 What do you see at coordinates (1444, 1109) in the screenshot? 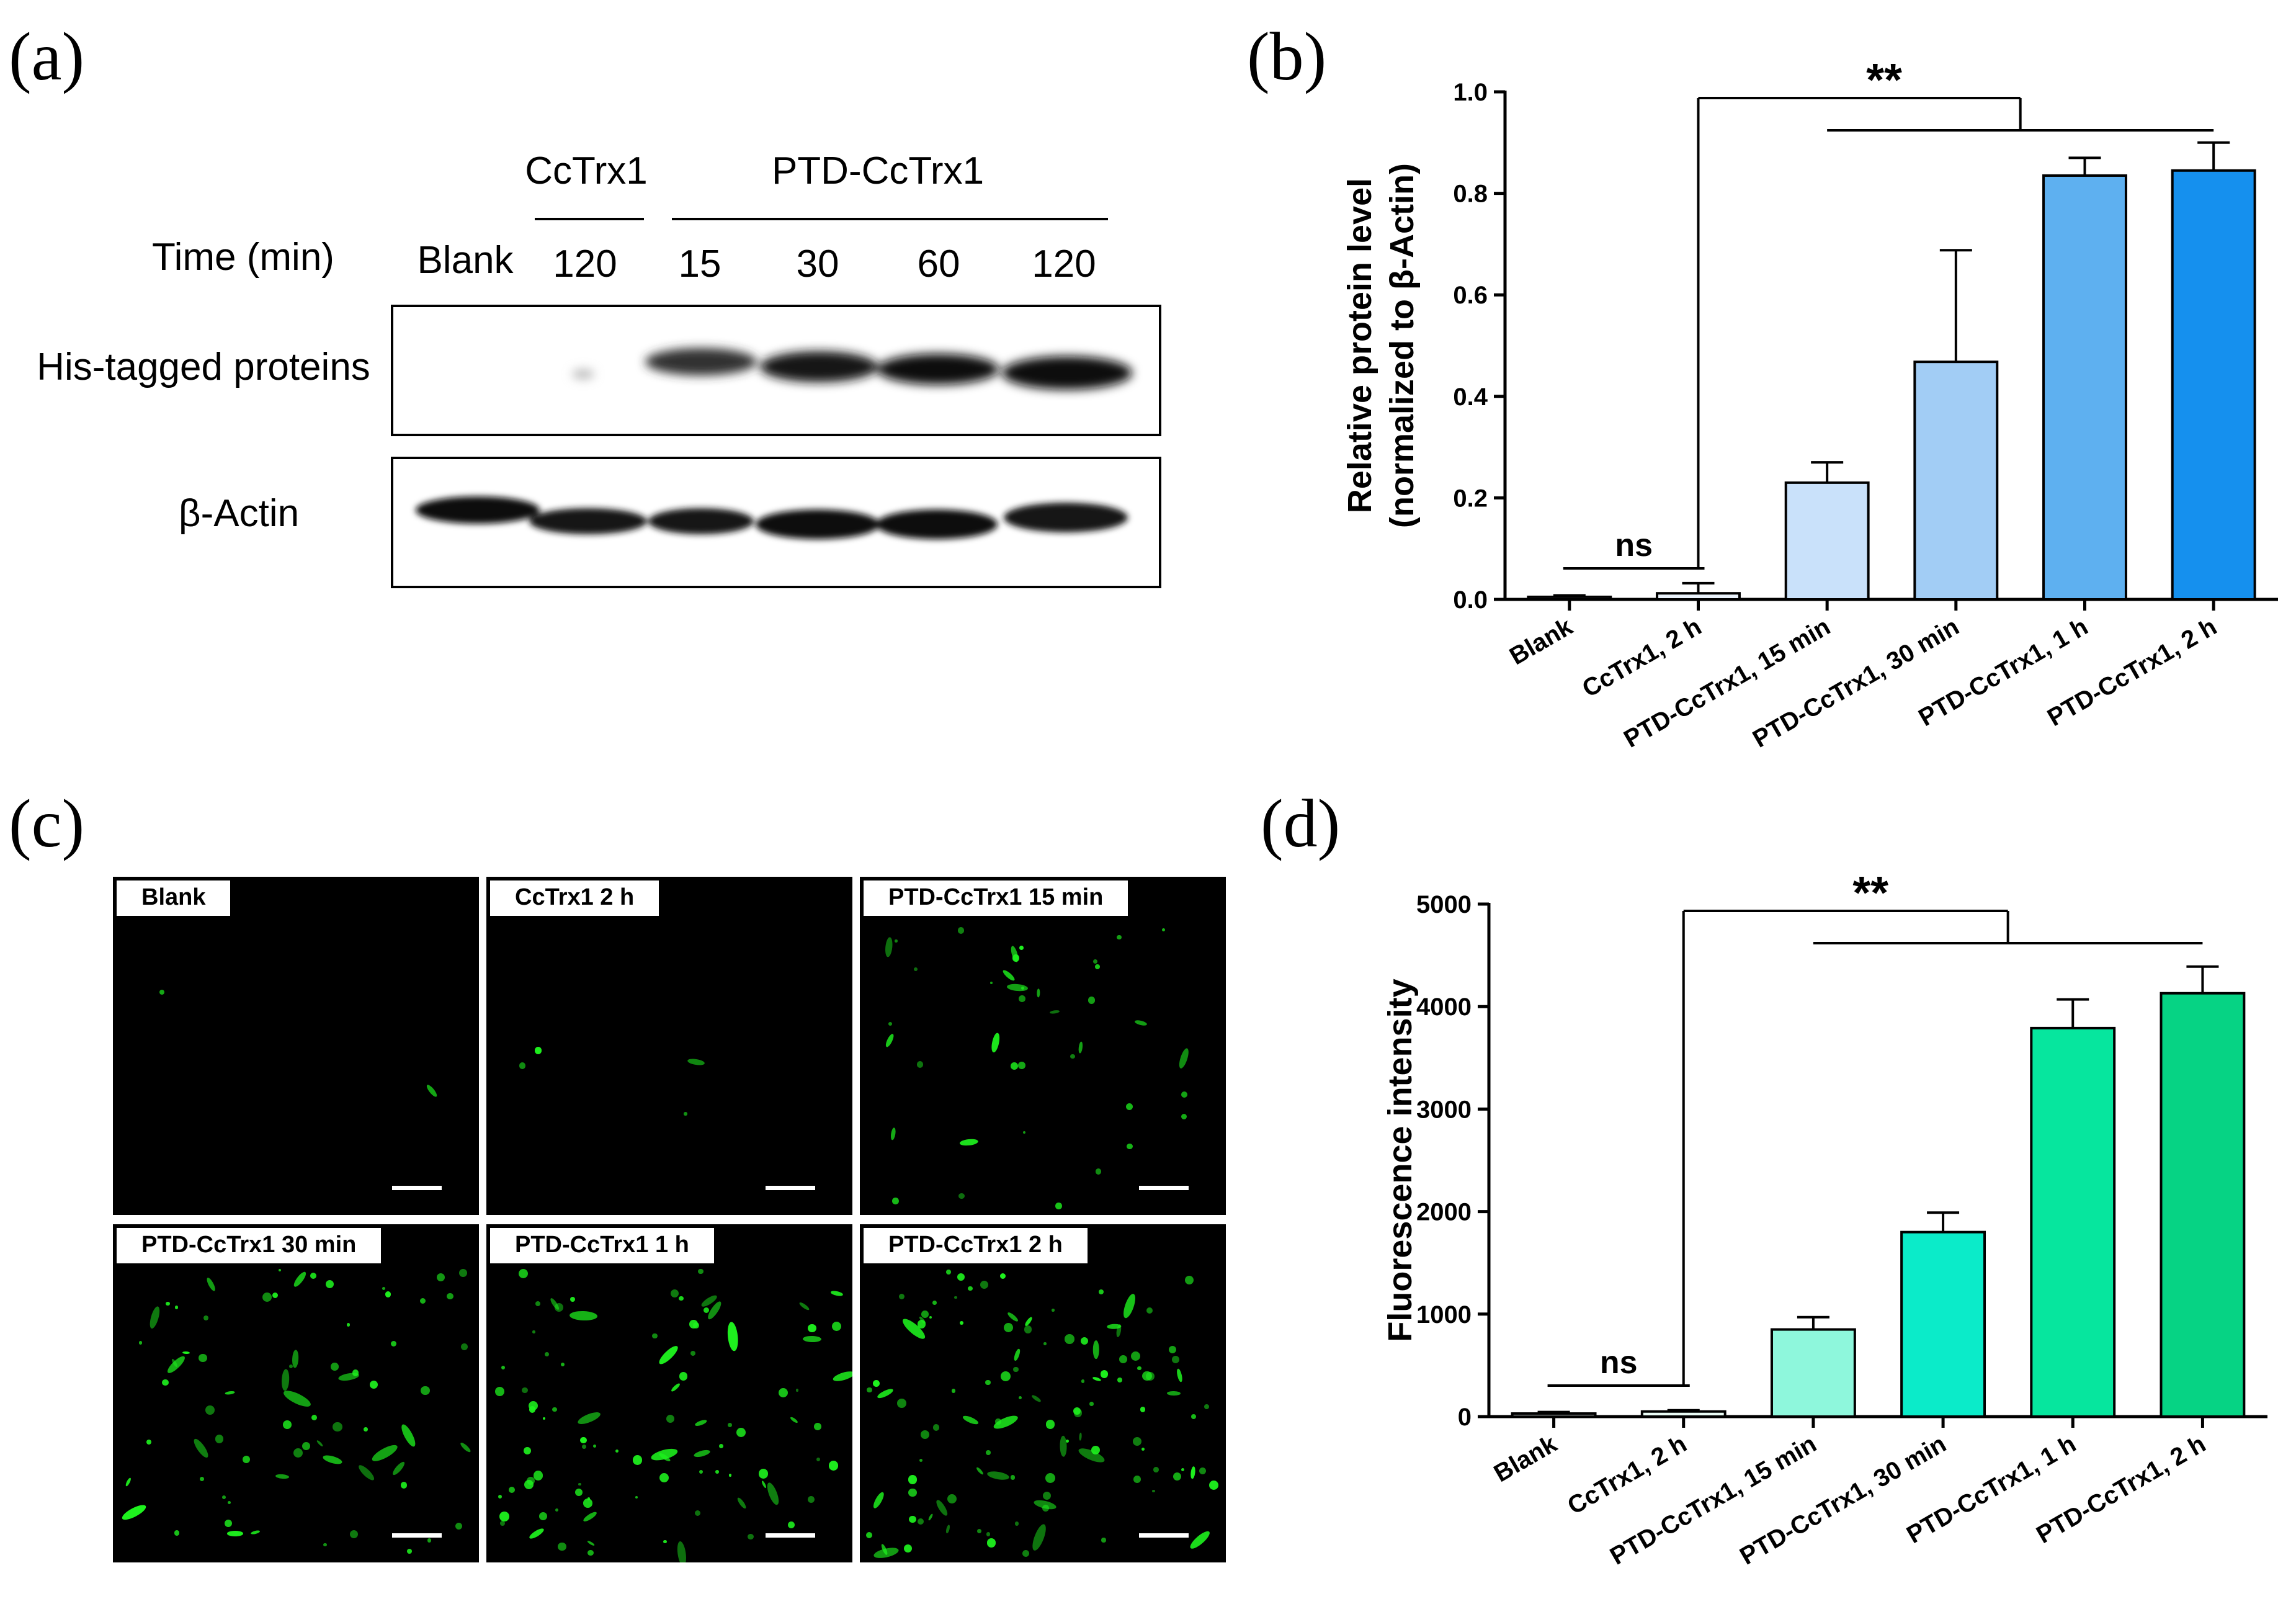
I see `y-tick-label: 3000` at bounding box center [1444, 1109].